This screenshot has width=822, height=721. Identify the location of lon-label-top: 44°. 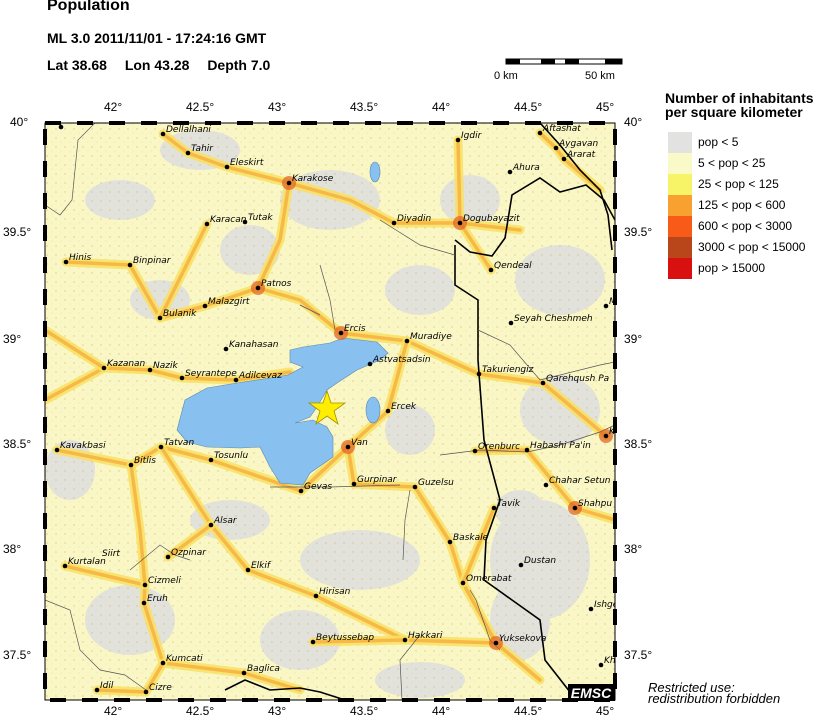
(441, 107).